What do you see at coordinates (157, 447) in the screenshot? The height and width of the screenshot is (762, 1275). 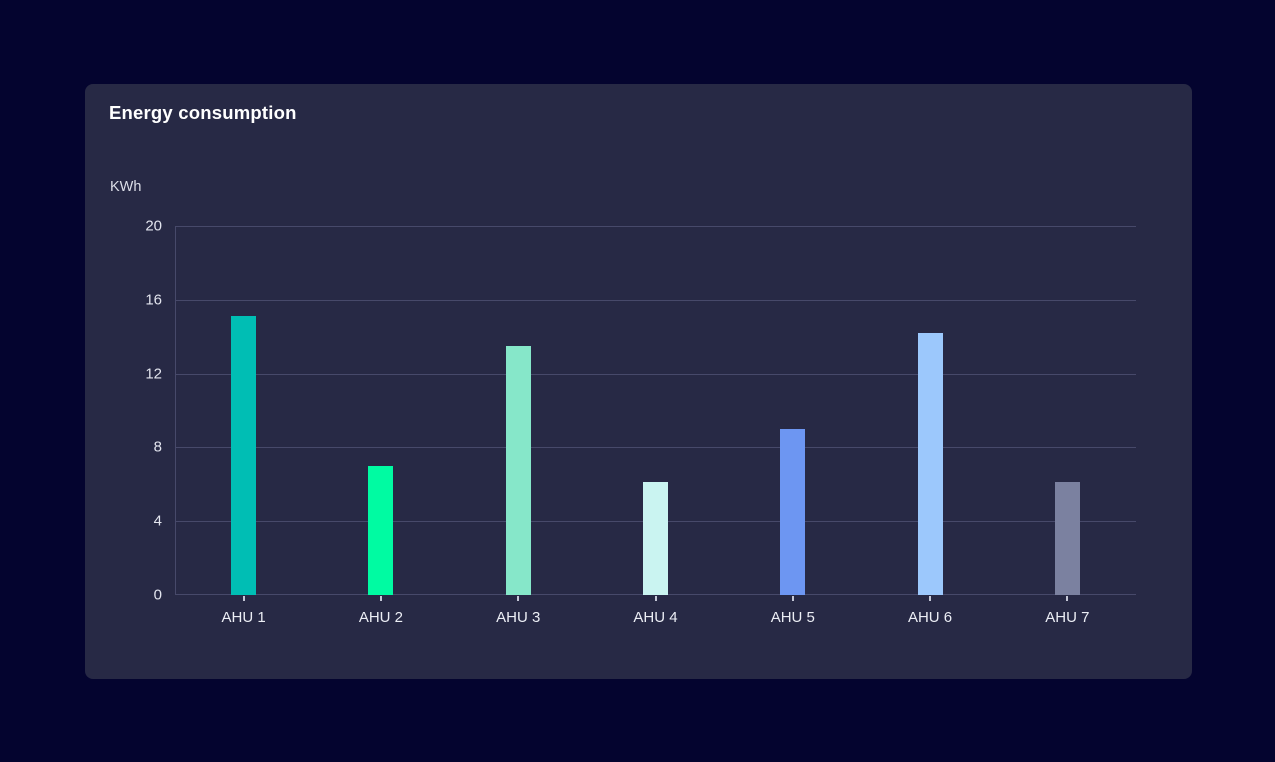 I see `y-axis-label-8: 8` at bounding box center [157, 447].